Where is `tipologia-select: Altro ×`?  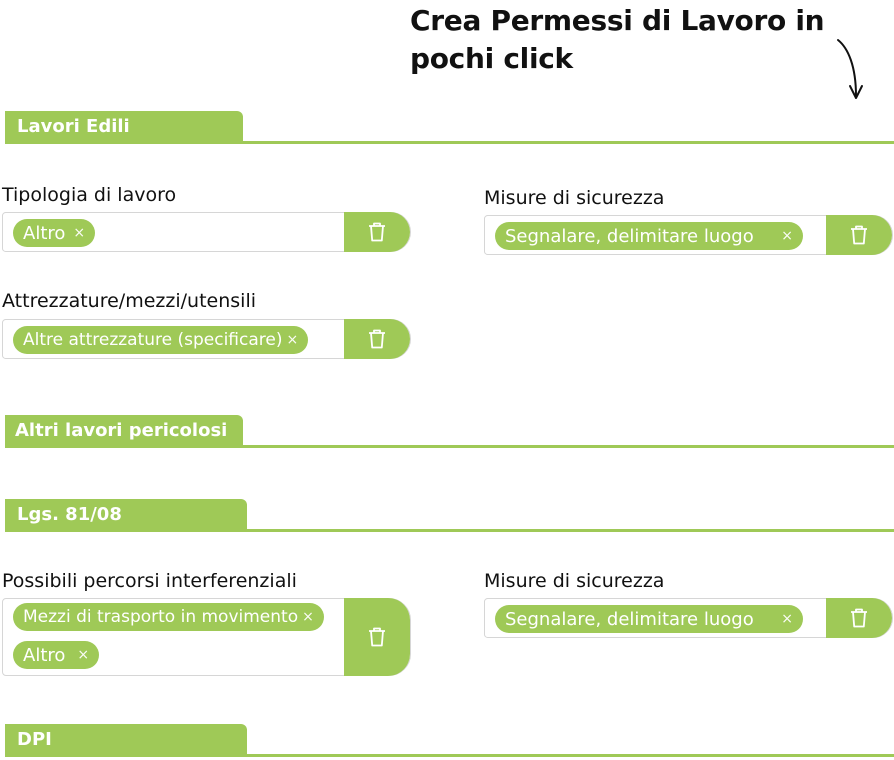 tipologia-select: Altro × is located at coordinates (206, 232).